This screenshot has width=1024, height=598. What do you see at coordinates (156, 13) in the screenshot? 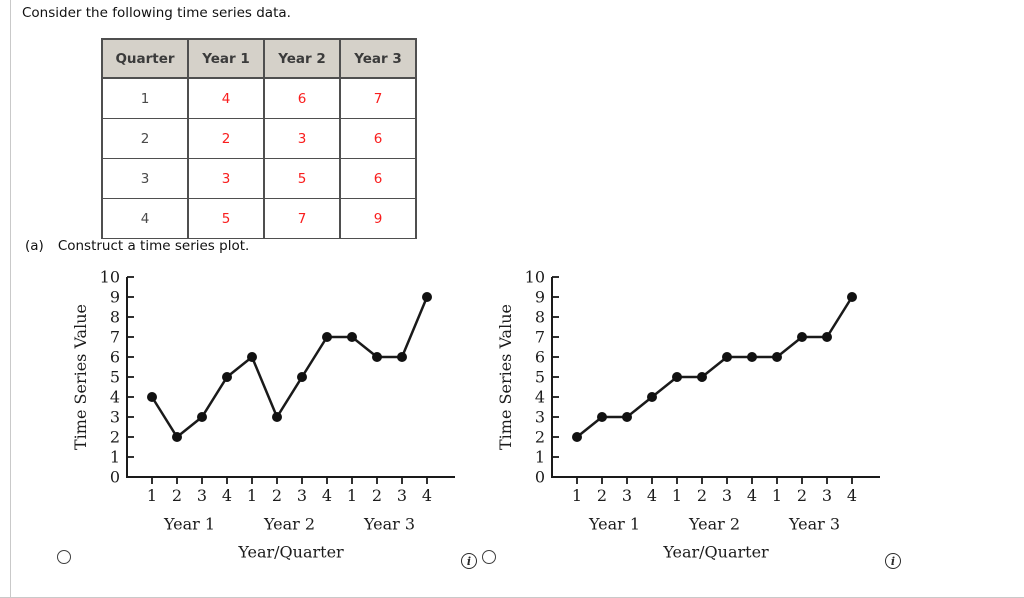
I see `question-title: Consider the following time series data.` at bounding box center [156, 13].